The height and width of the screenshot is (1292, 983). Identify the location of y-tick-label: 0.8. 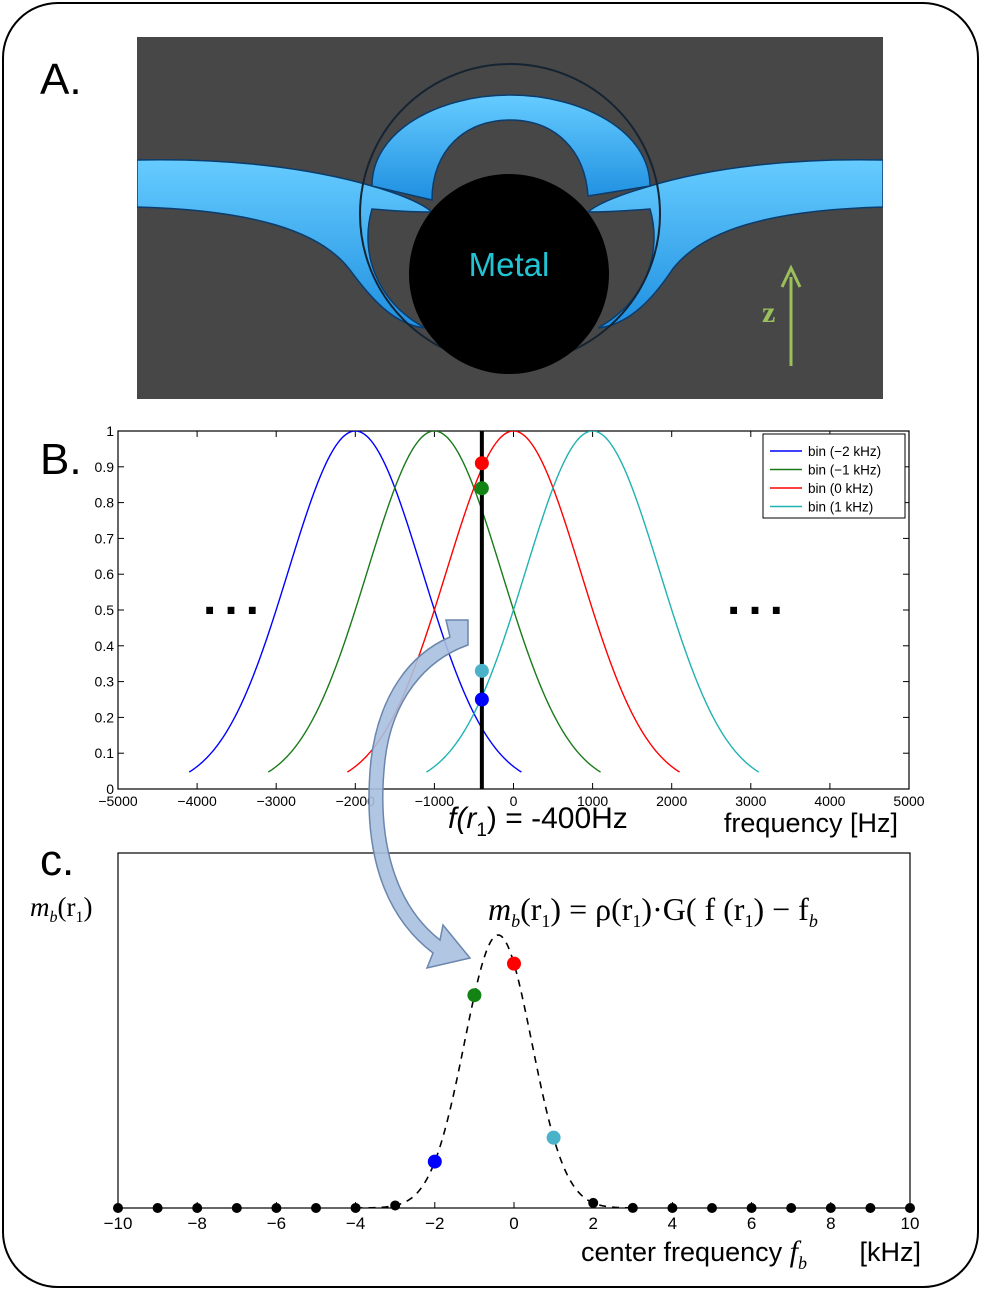
(105, 503).